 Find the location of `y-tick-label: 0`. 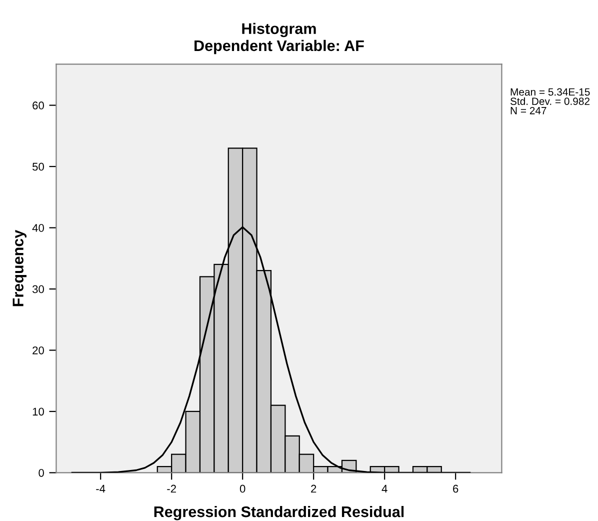

y-tick-label: 0 is located at coordinates (41, 472).